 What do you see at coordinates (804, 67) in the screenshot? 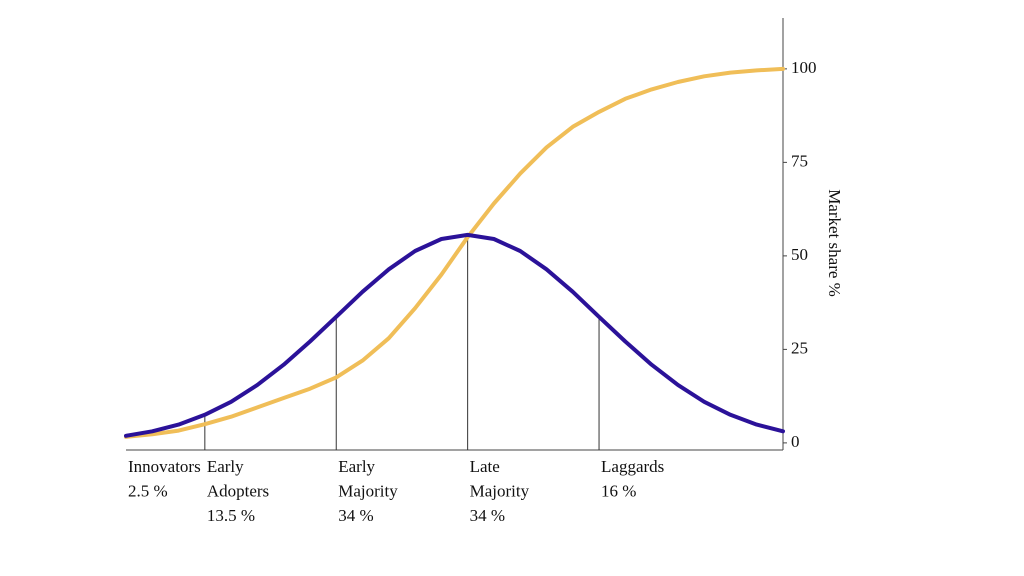
I see `y-tick-label: 100` at bounding box center [804, 67].